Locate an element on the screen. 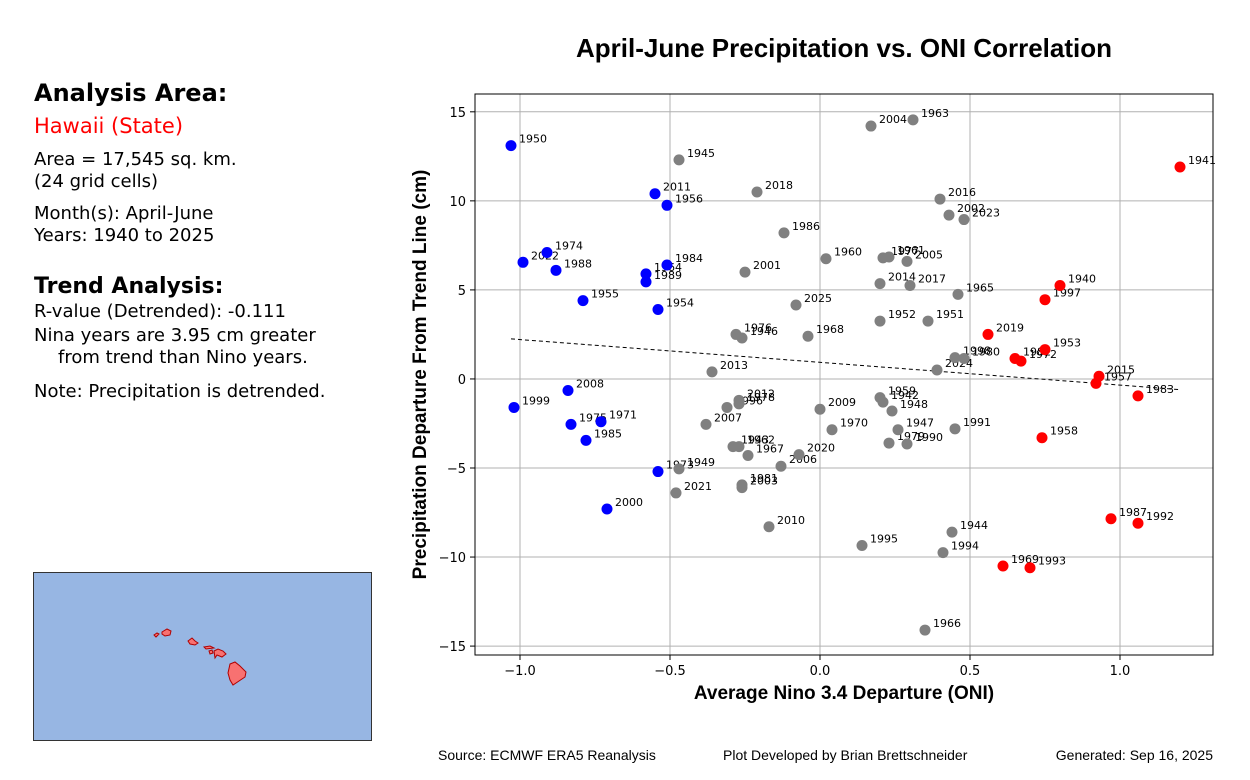 The width and height of the screenshot is (1250, 780). hawaii-islands-map is located at coordinates (200, 657).